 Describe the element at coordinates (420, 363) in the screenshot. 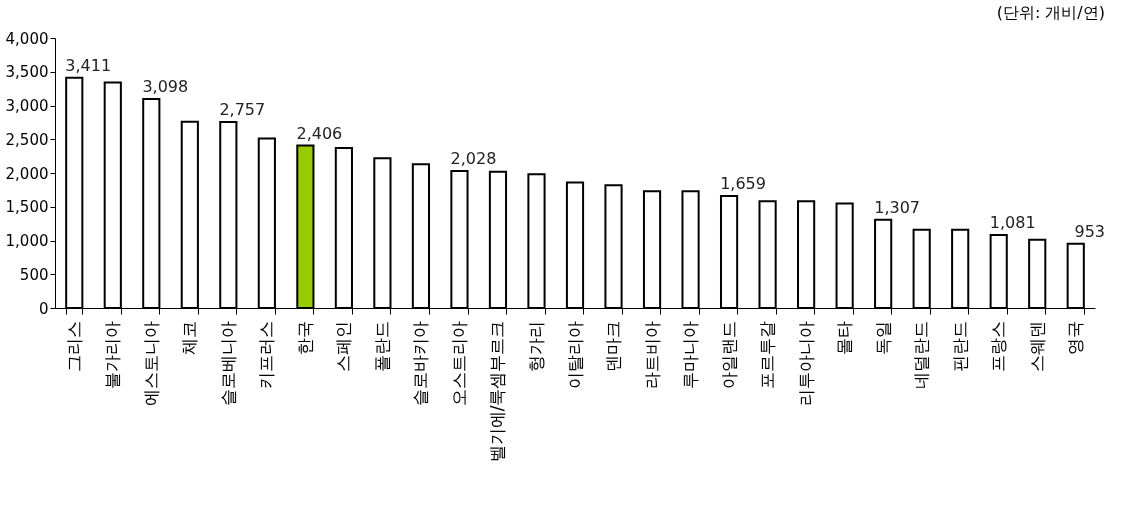

I see `x-tick-label: 슬로바키아` at that location.